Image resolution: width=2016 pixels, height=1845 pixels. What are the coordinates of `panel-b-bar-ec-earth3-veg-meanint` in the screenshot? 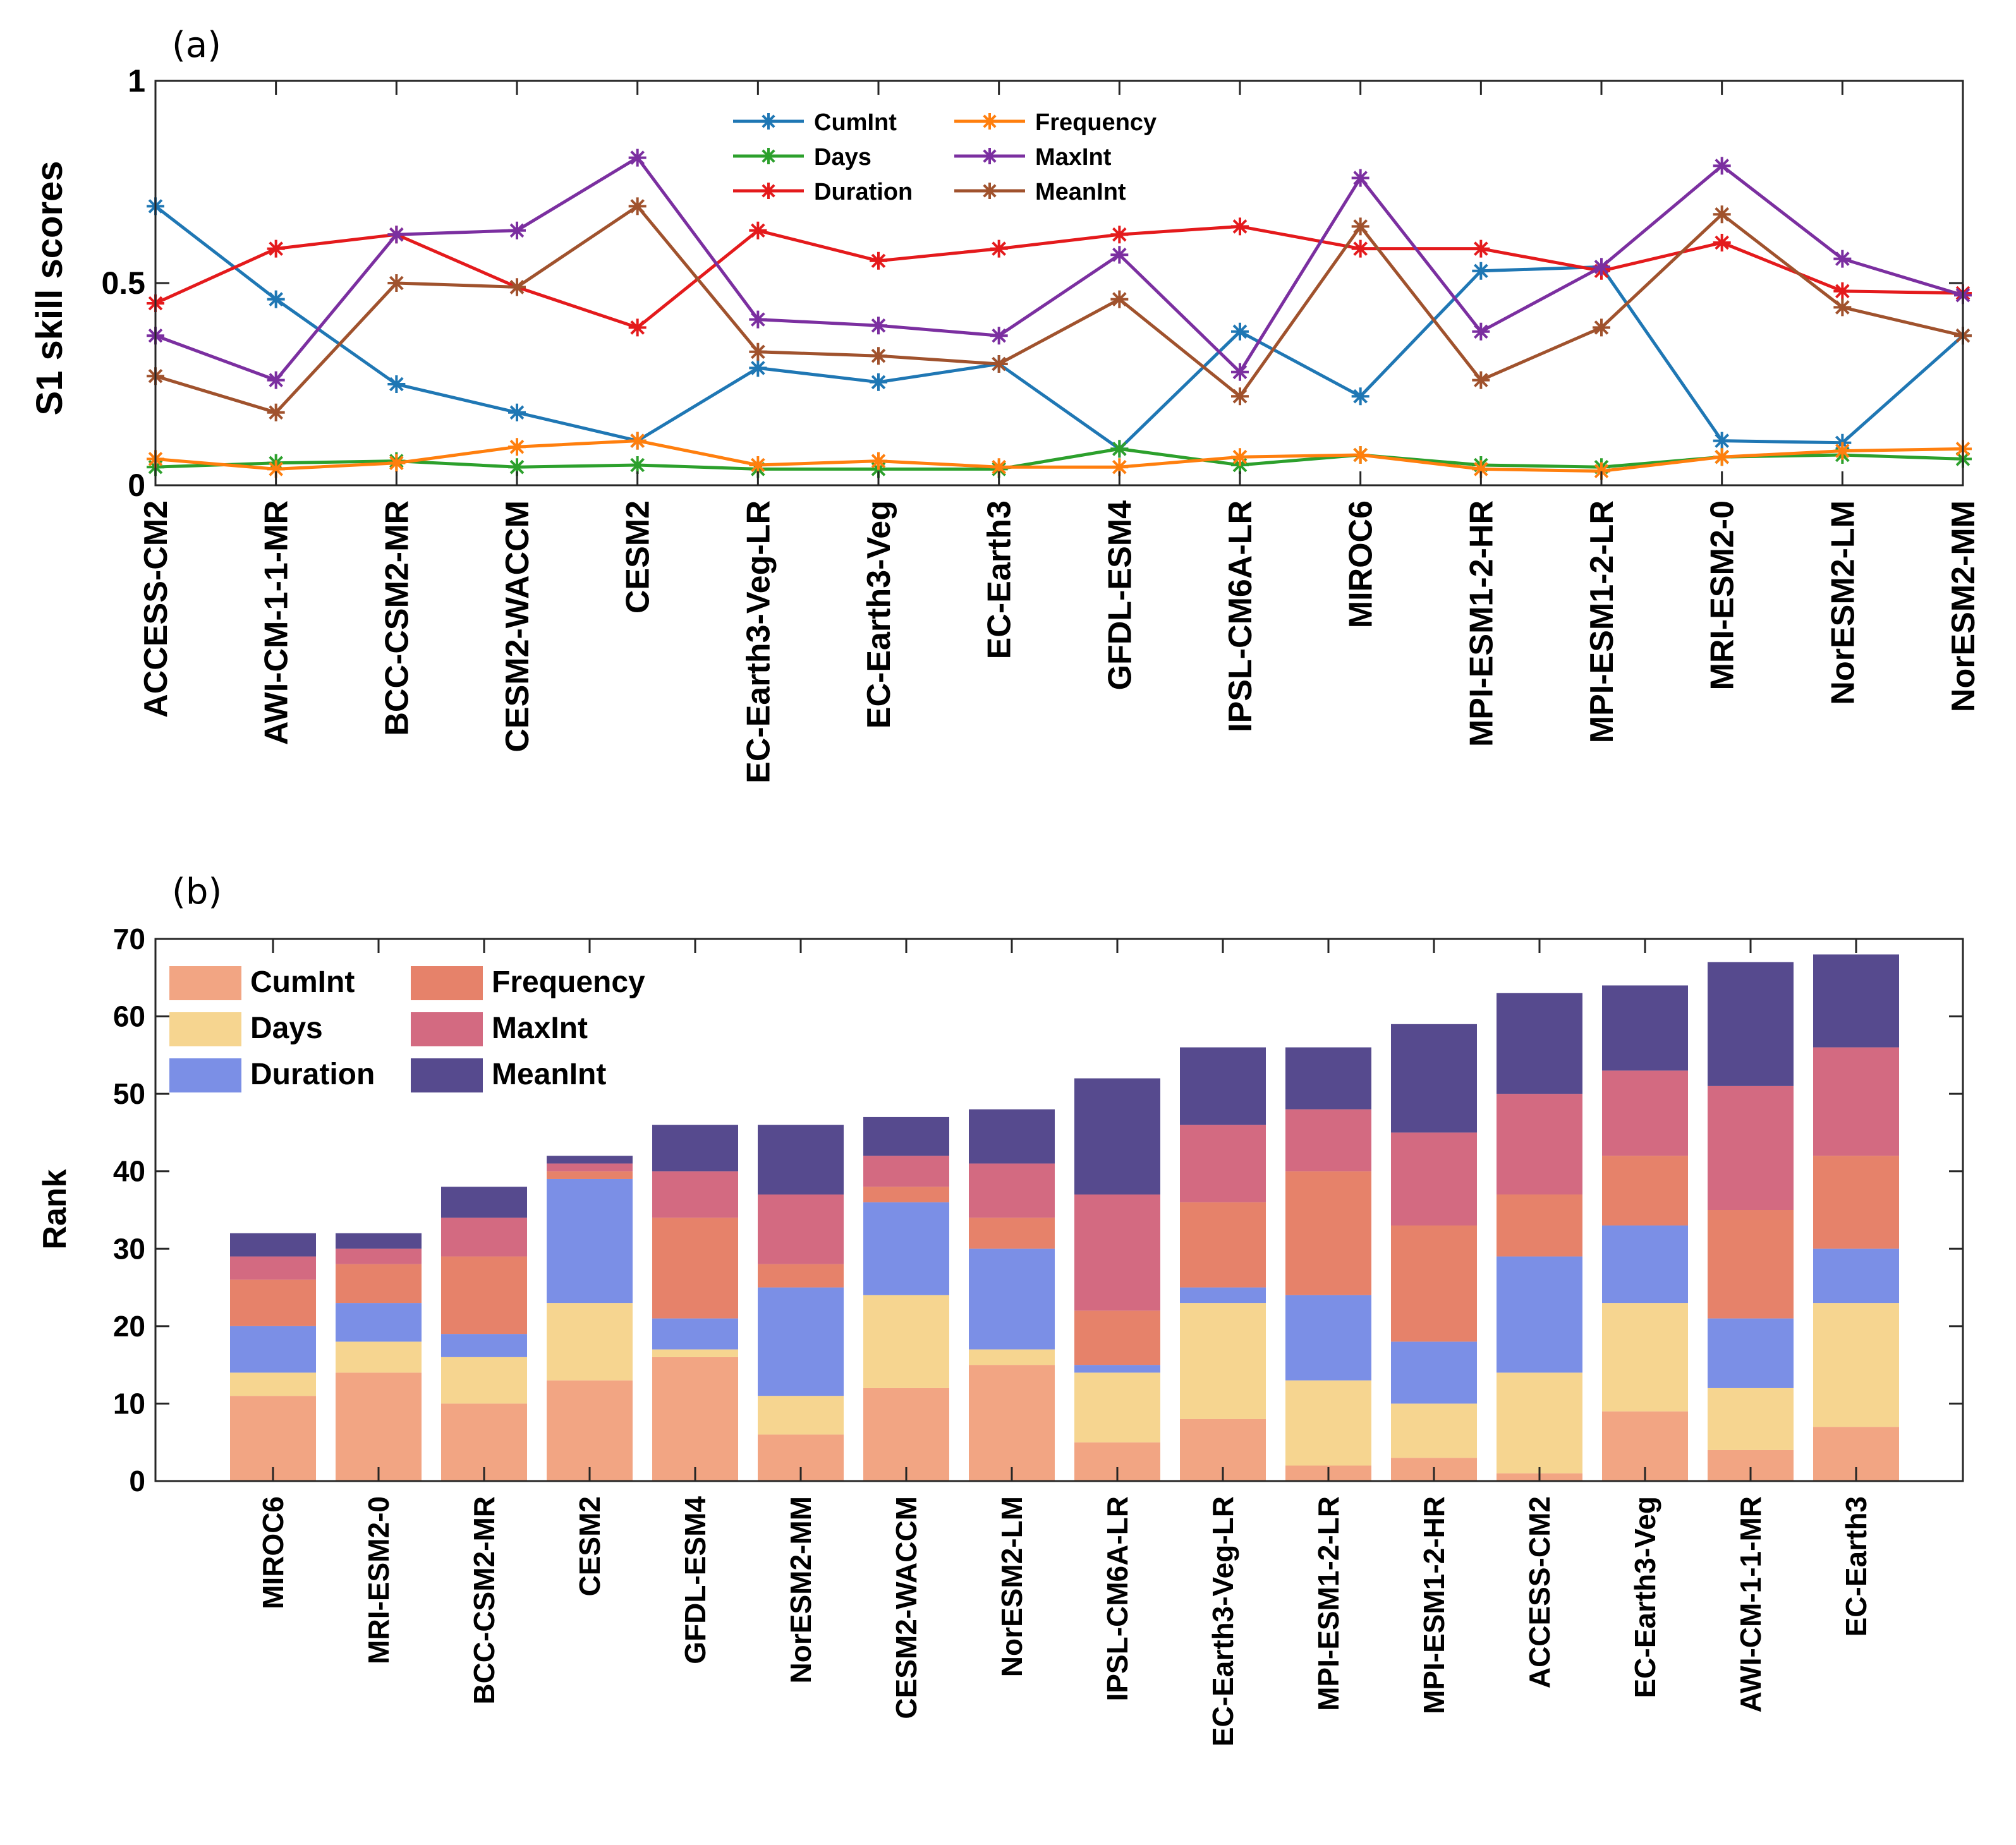 It's located at (1645, 1028).